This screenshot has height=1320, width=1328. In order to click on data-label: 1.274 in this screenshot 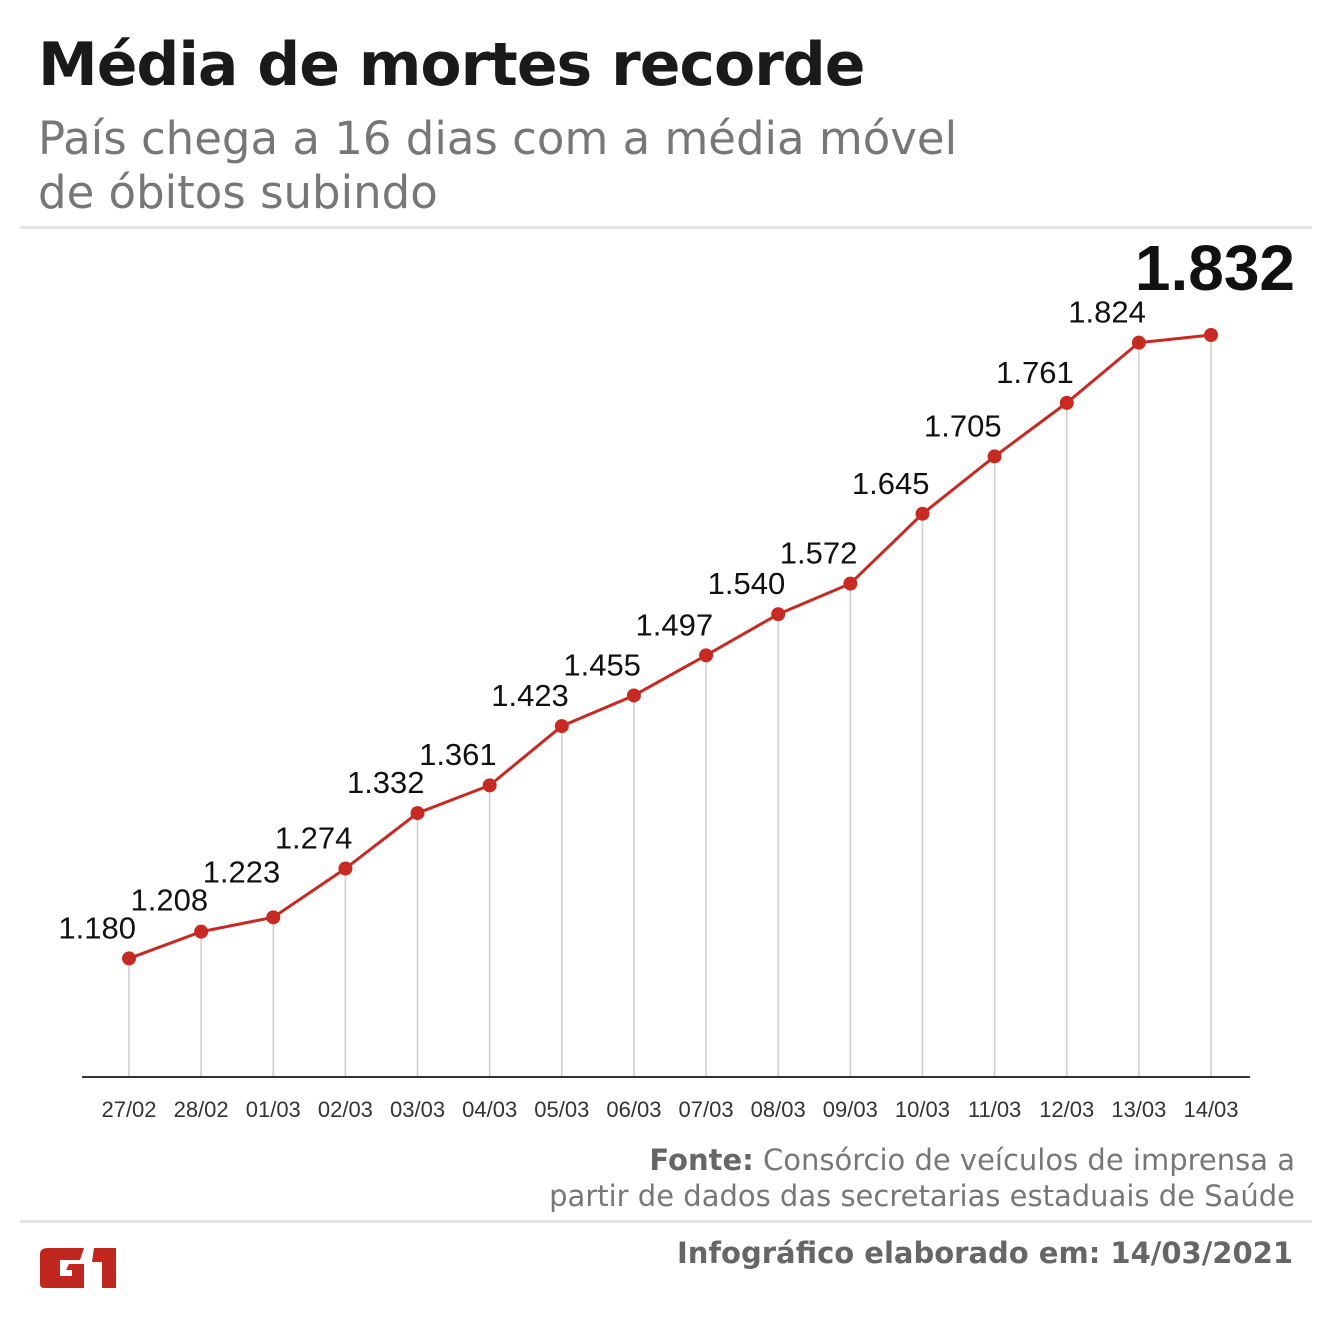, I will do `click(314, 838)`.